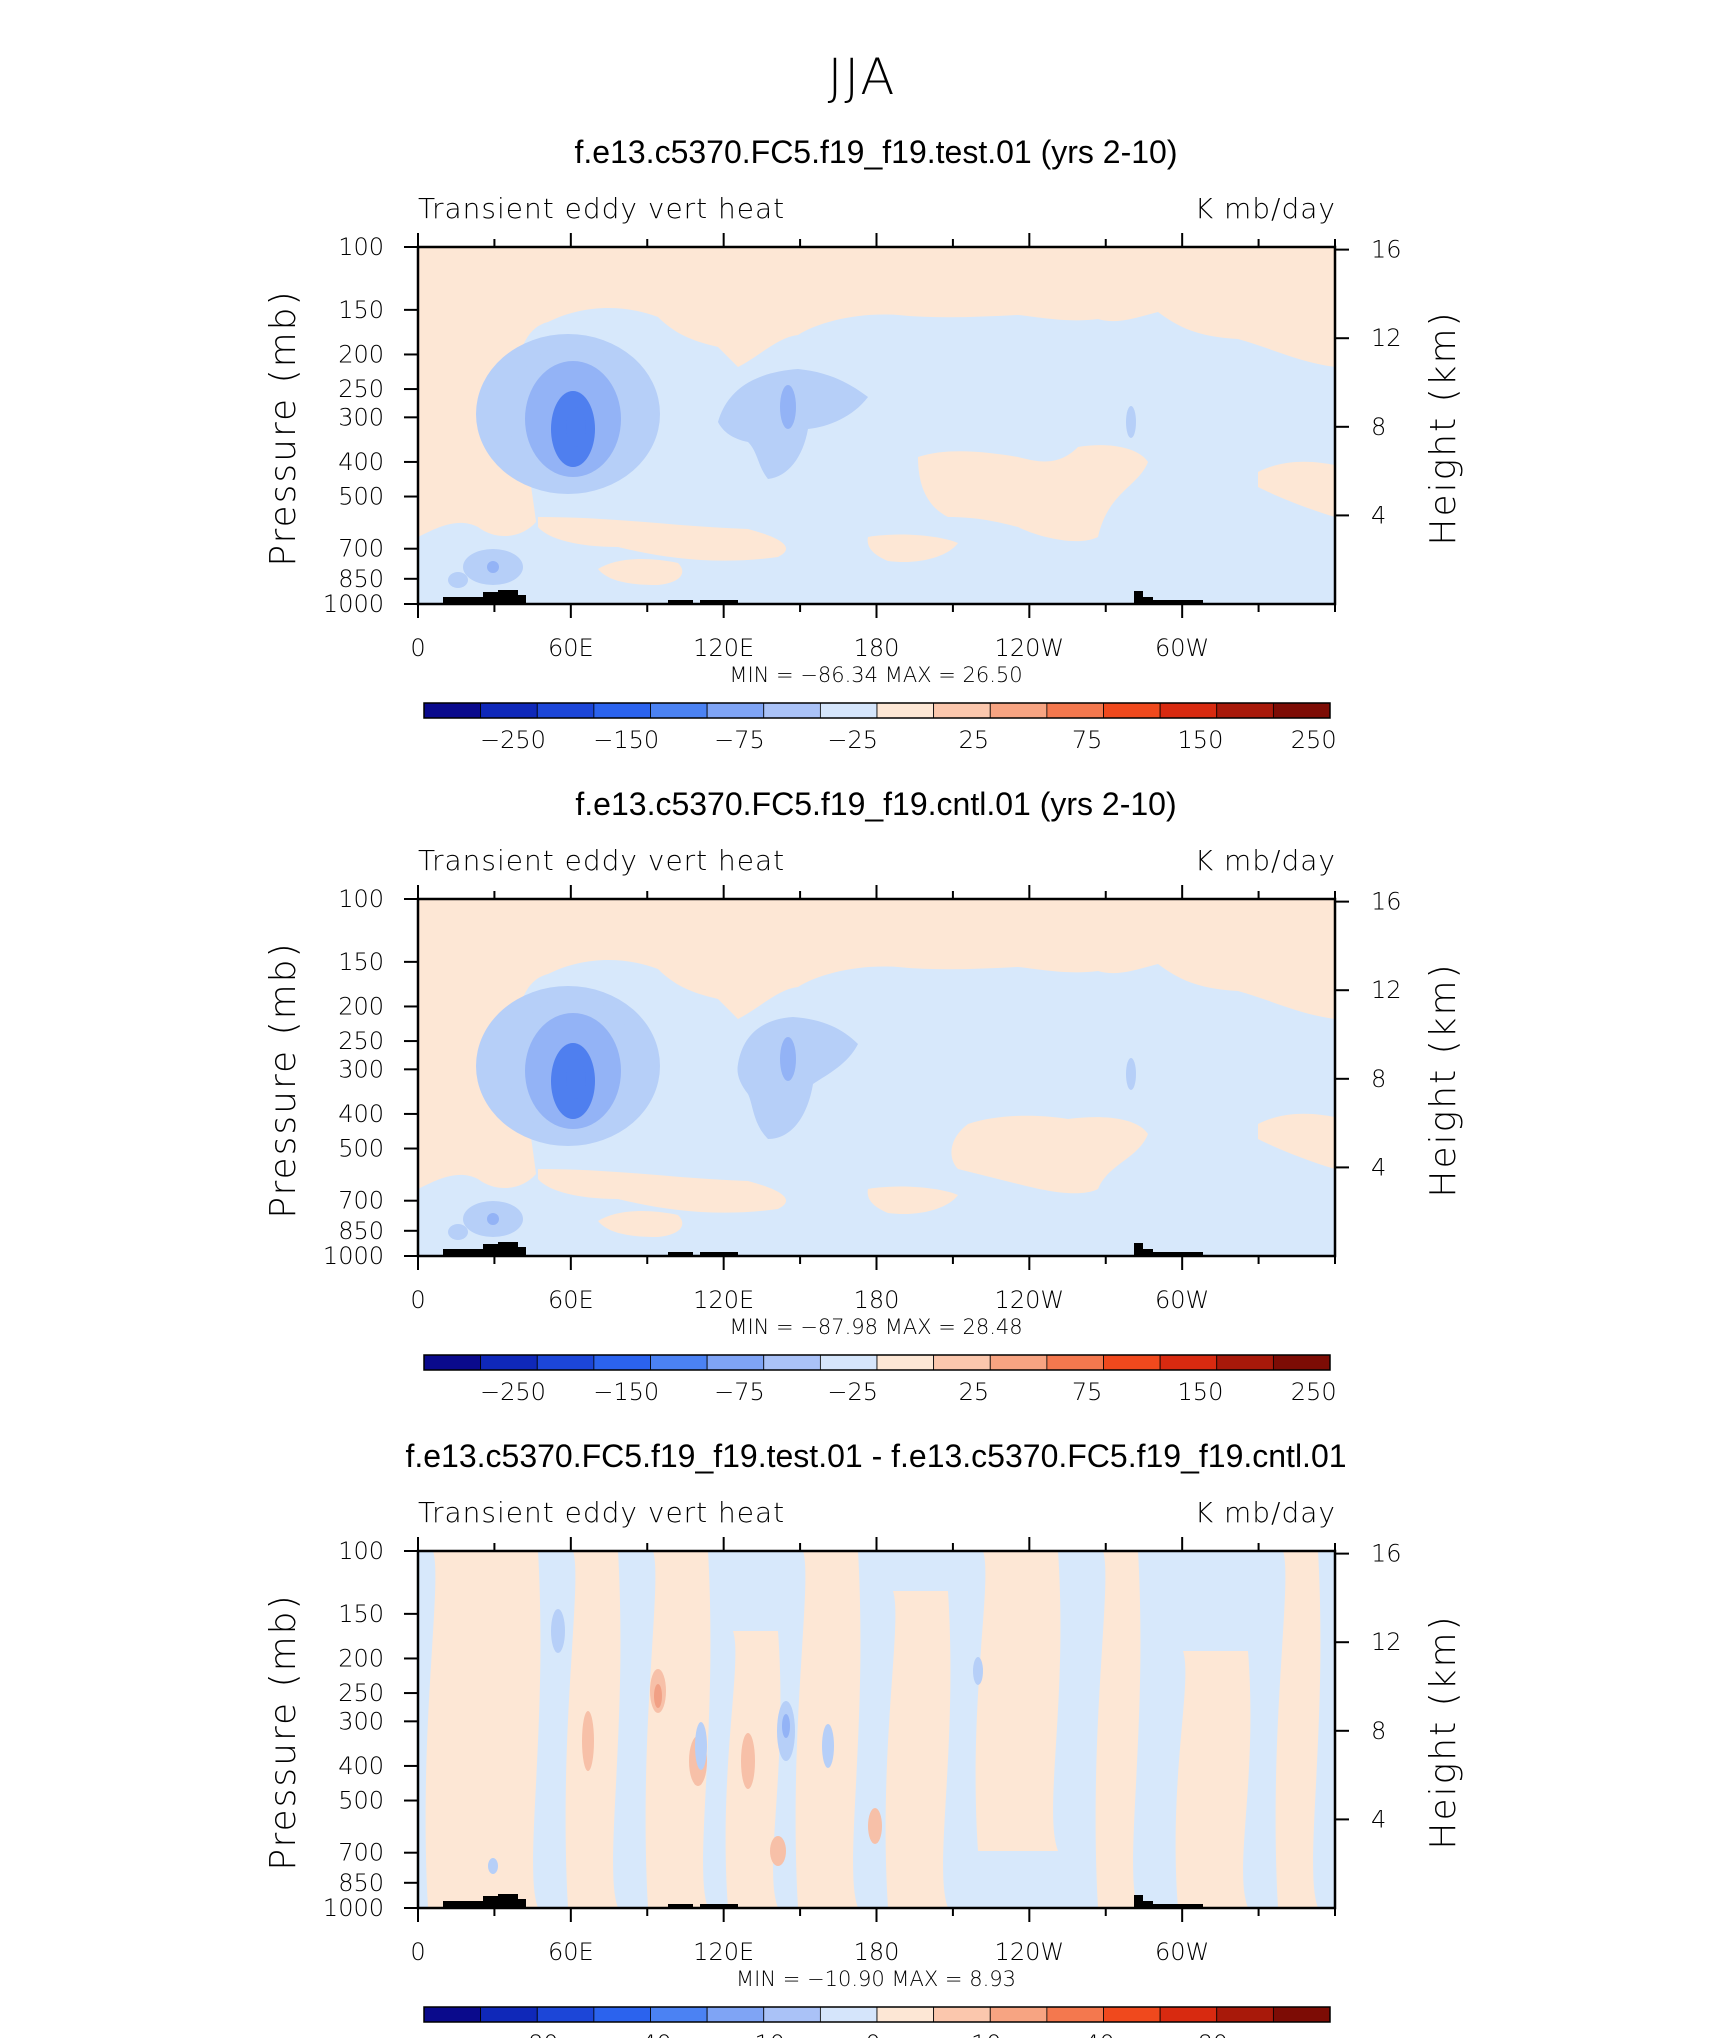 Image resolution: width=1710 pixels, height=2038 pixels. I want to click on y-tick-label: 700, so click(361, 1853).